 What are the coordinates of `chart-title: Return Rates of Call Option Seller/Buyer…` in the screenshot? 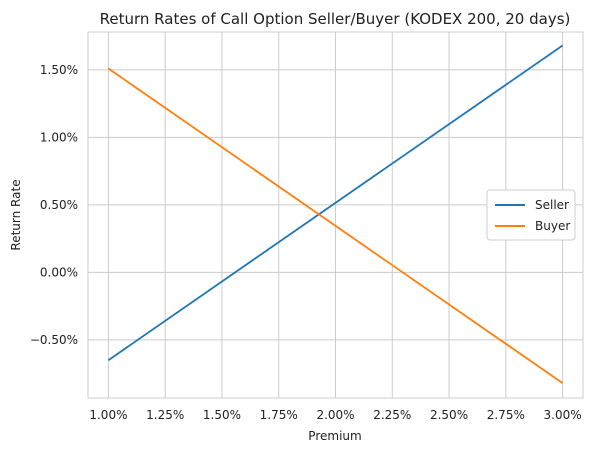 It's located at (335, 19).